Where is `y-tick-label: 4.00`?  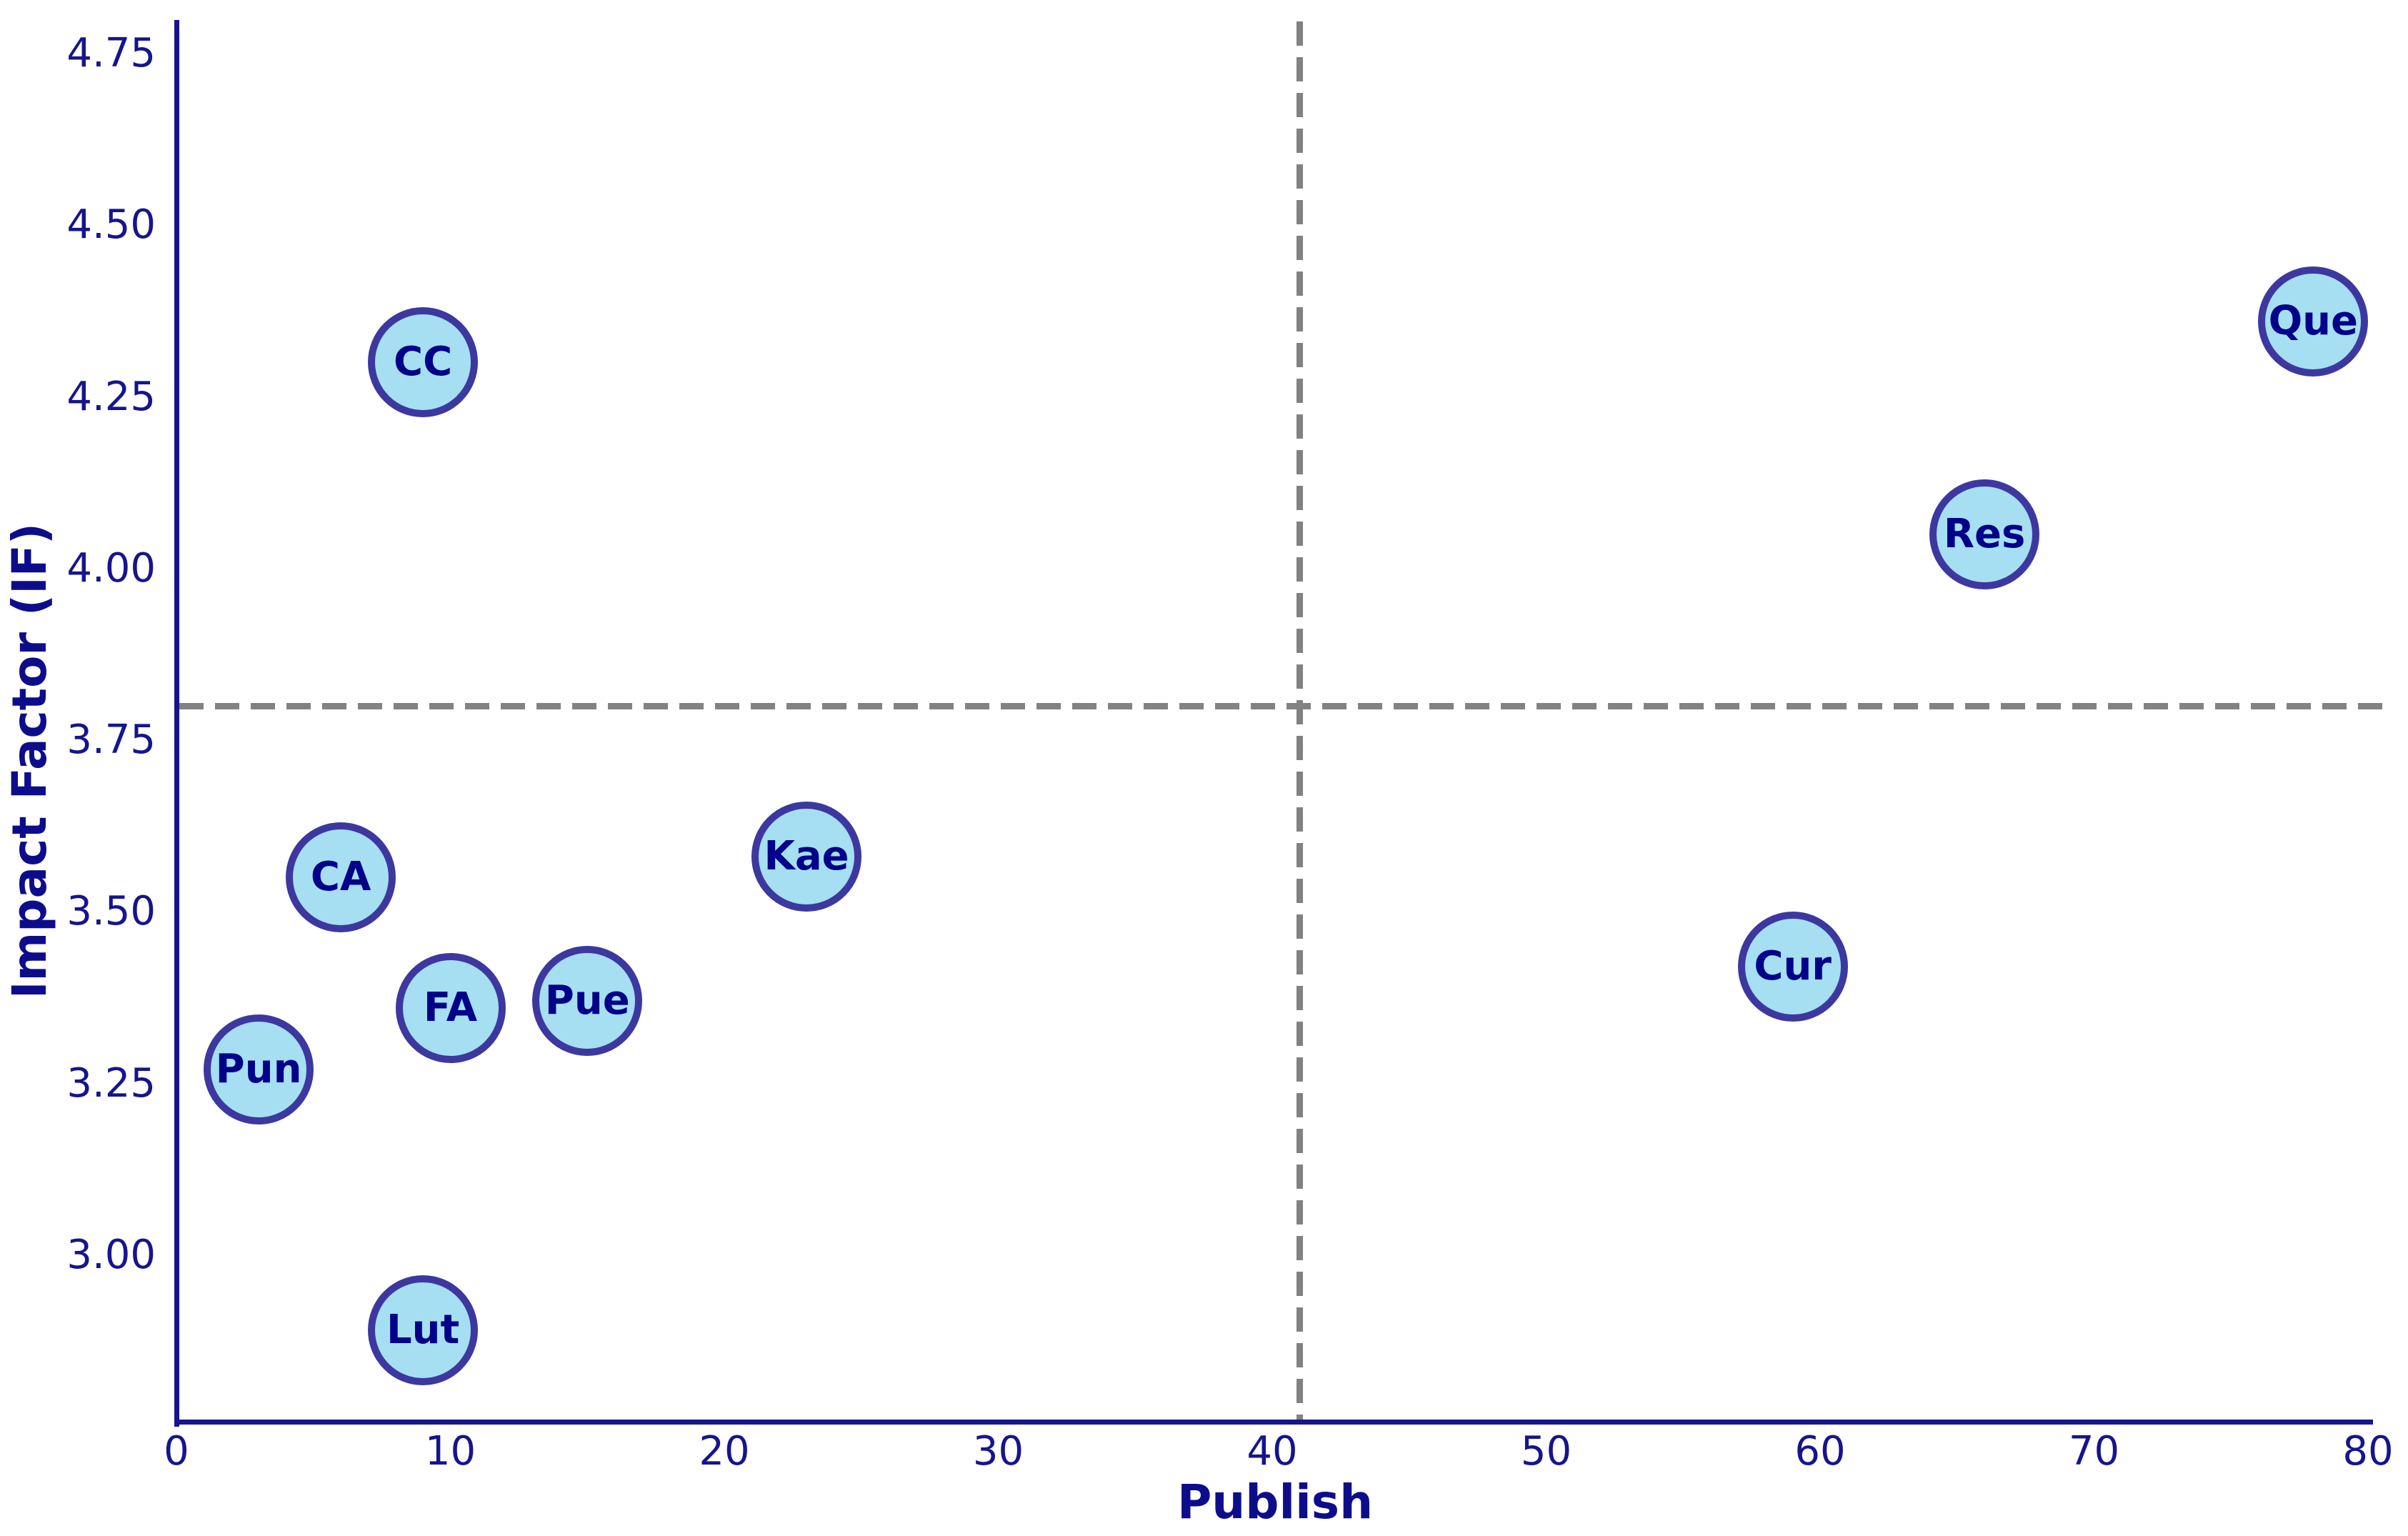 y-tick-label: 4.00 is located at coordinates (111, 568).